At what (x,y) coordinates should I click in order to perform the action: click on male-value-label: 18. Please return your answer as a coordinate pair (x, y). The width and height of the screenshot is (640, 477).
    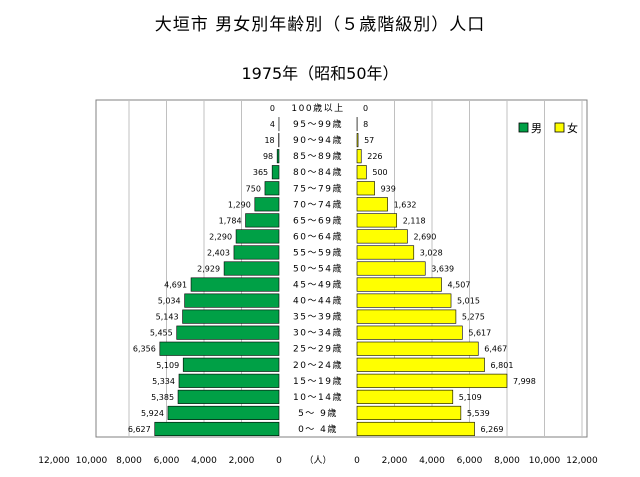
    Looking at the image, I should click on (269, 140).